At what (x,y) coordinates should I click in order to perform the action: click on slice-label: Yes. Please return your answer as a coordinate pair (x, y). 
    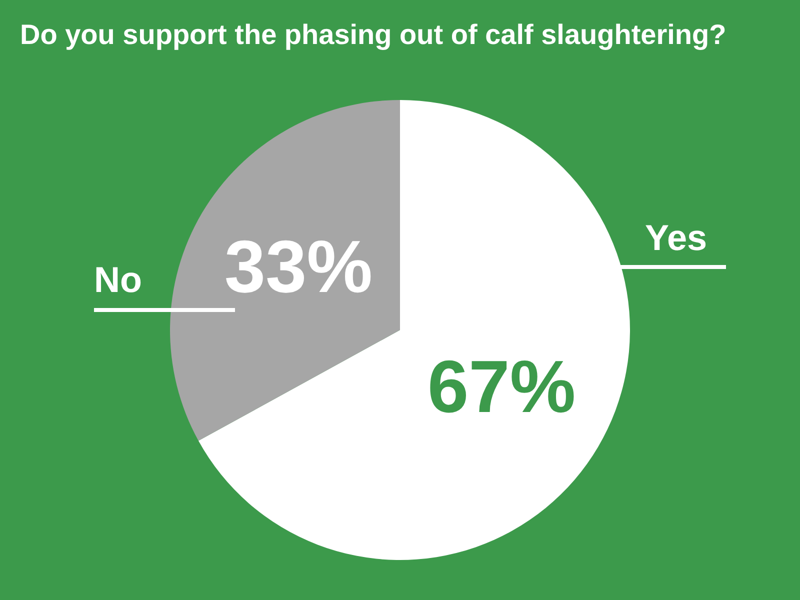
    Looking at the image, I should click on (676, 237).